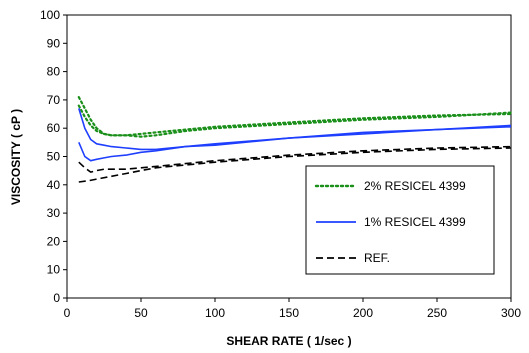 The height and width of the screenshot is (353, 529). Describe the element at coordinates (511, 313) in the screenshot. I see `x-tick-label: 300` at that location.